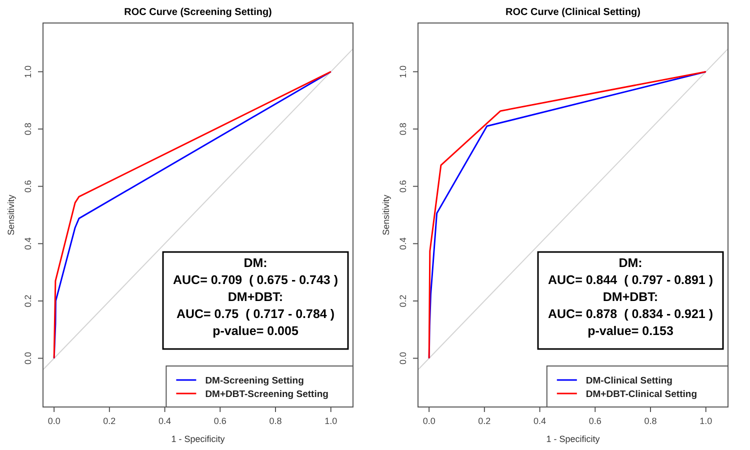 This screenshot has width=750, height=450. What do you see at coordinates (631, 314) in the screenshot?
I see `annotation: AUC= 0.878 ( 0.834 - 0.921 )` at bounding box center [631, 314].